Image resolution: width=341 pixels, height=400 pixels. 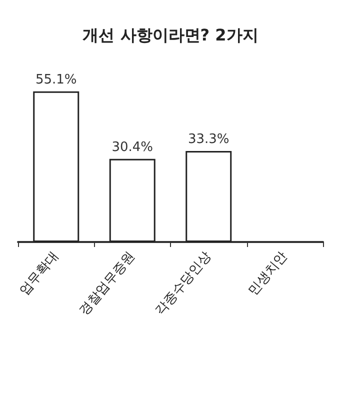 What do you see at coordinates (170, 35) in the screenshot?
I see `chart-title: 개선 사항이라면? 2가지` at bounding box center [170, 35].